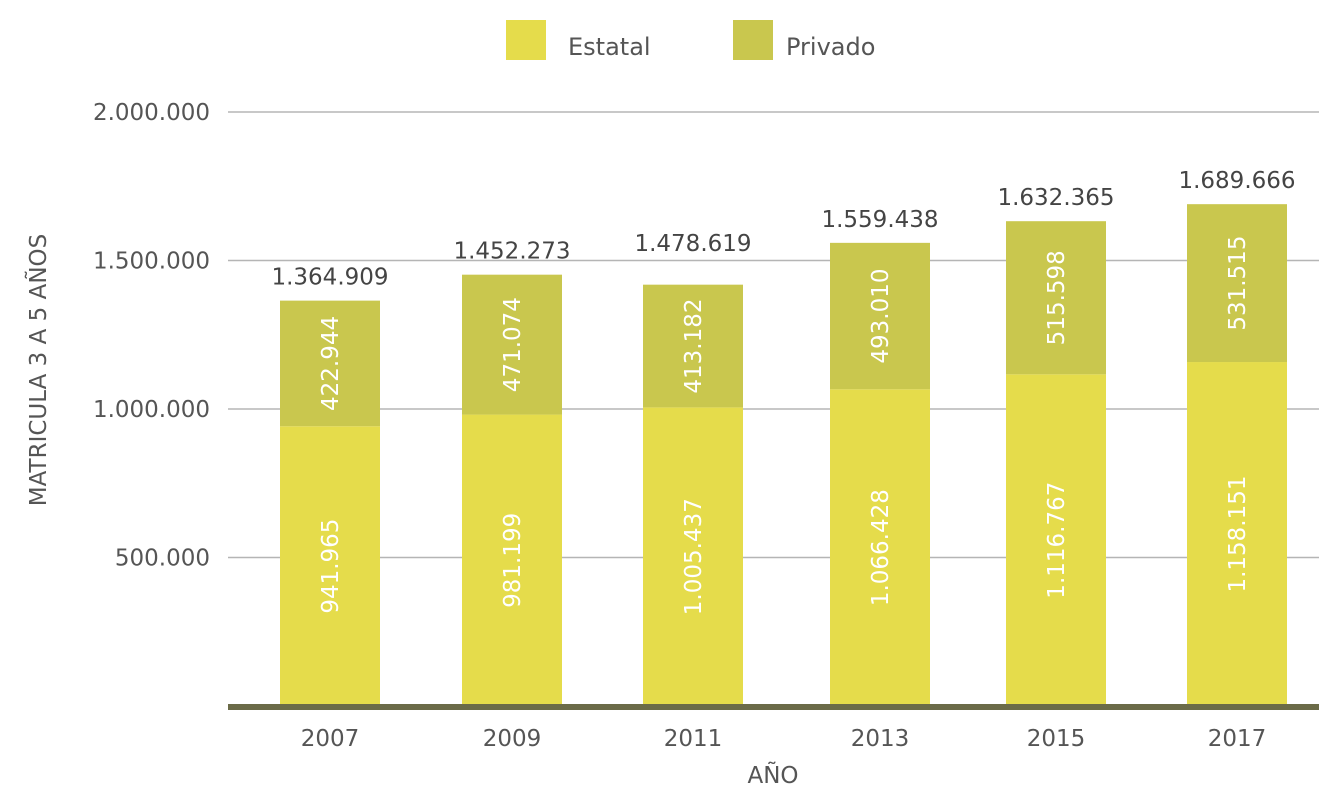 The height and width of the screenshot is (789, 1319). I want to click on data-label-estatal: 941.965, so click(331, 566).